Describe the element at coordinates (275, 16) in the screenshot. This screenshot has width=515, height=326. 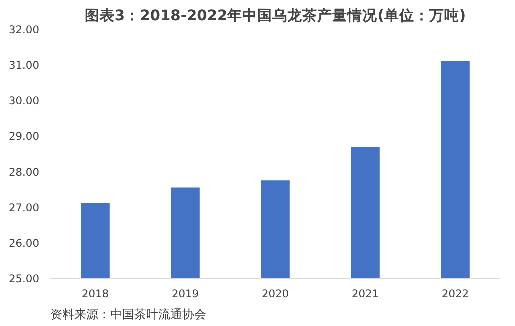
I see `chart-title: 图表3：2018-2022年中国乌龙茶产量情况(单位：万吨)` at that location.